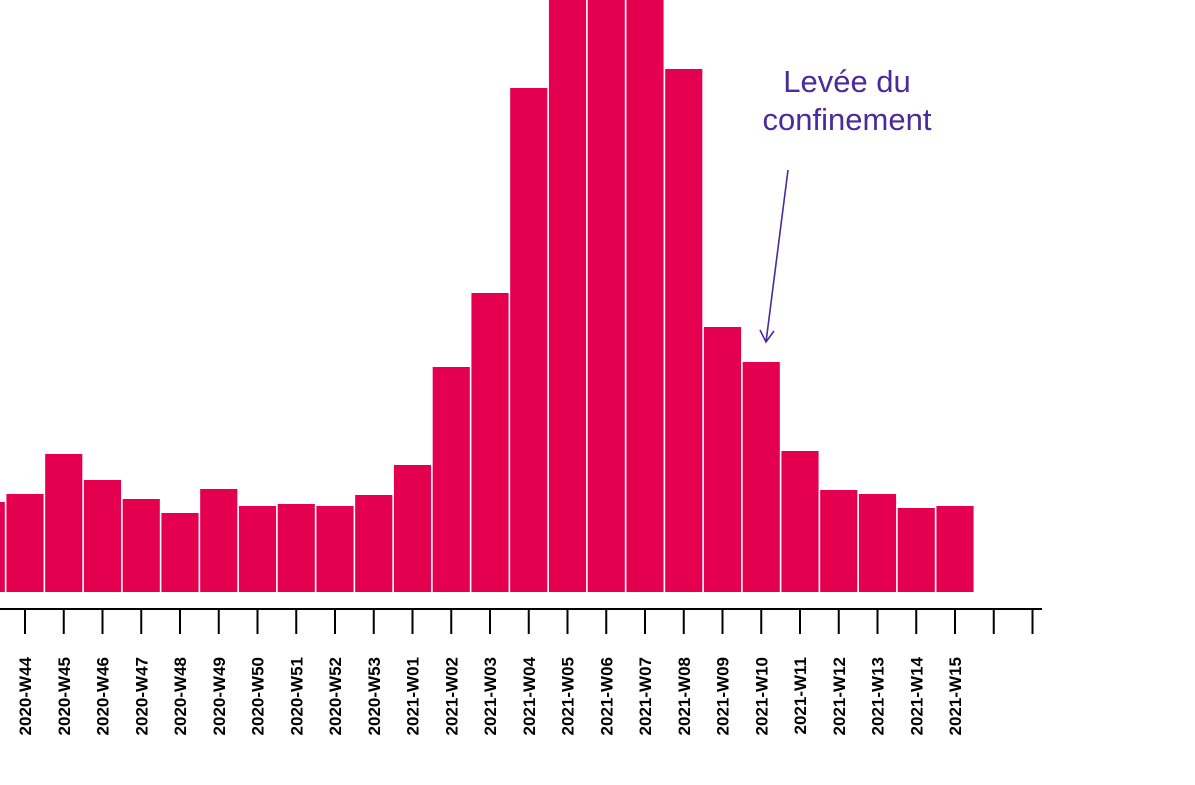  What do you see at coordinates (258, 696) in the screenshot?
I see `x-tick-label: 2020-W50` at bounding box center [258, 696].